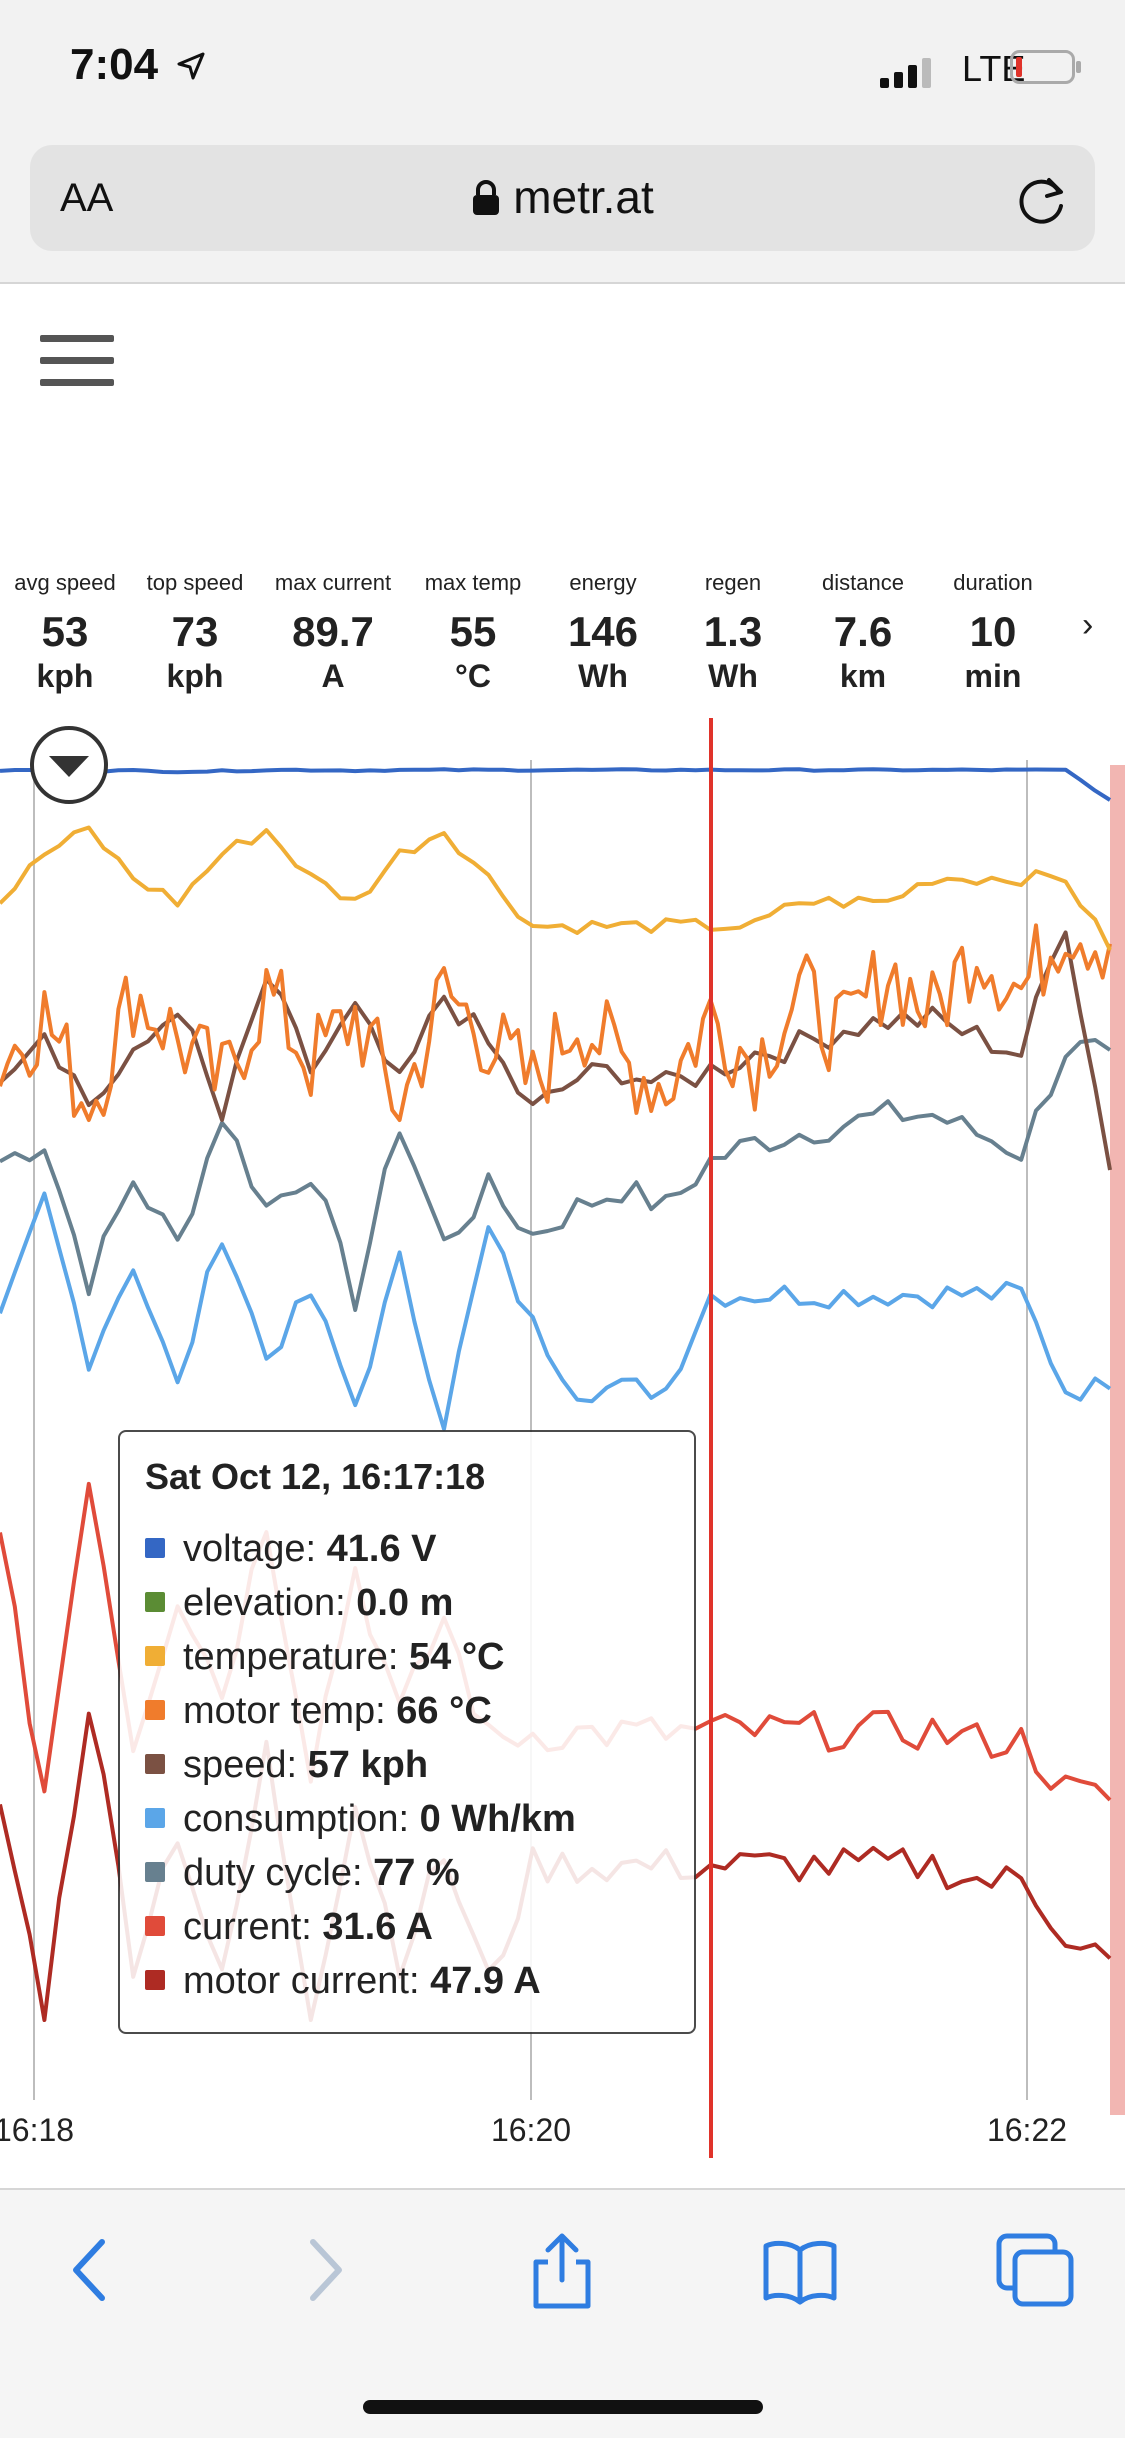 The width and height of the screenshot is (1125, 2438). What do you see at coordinates (368, 1765) in the screenshot?
I see `tooltip-value: 57 kph` at bounding box center [368, 1765].